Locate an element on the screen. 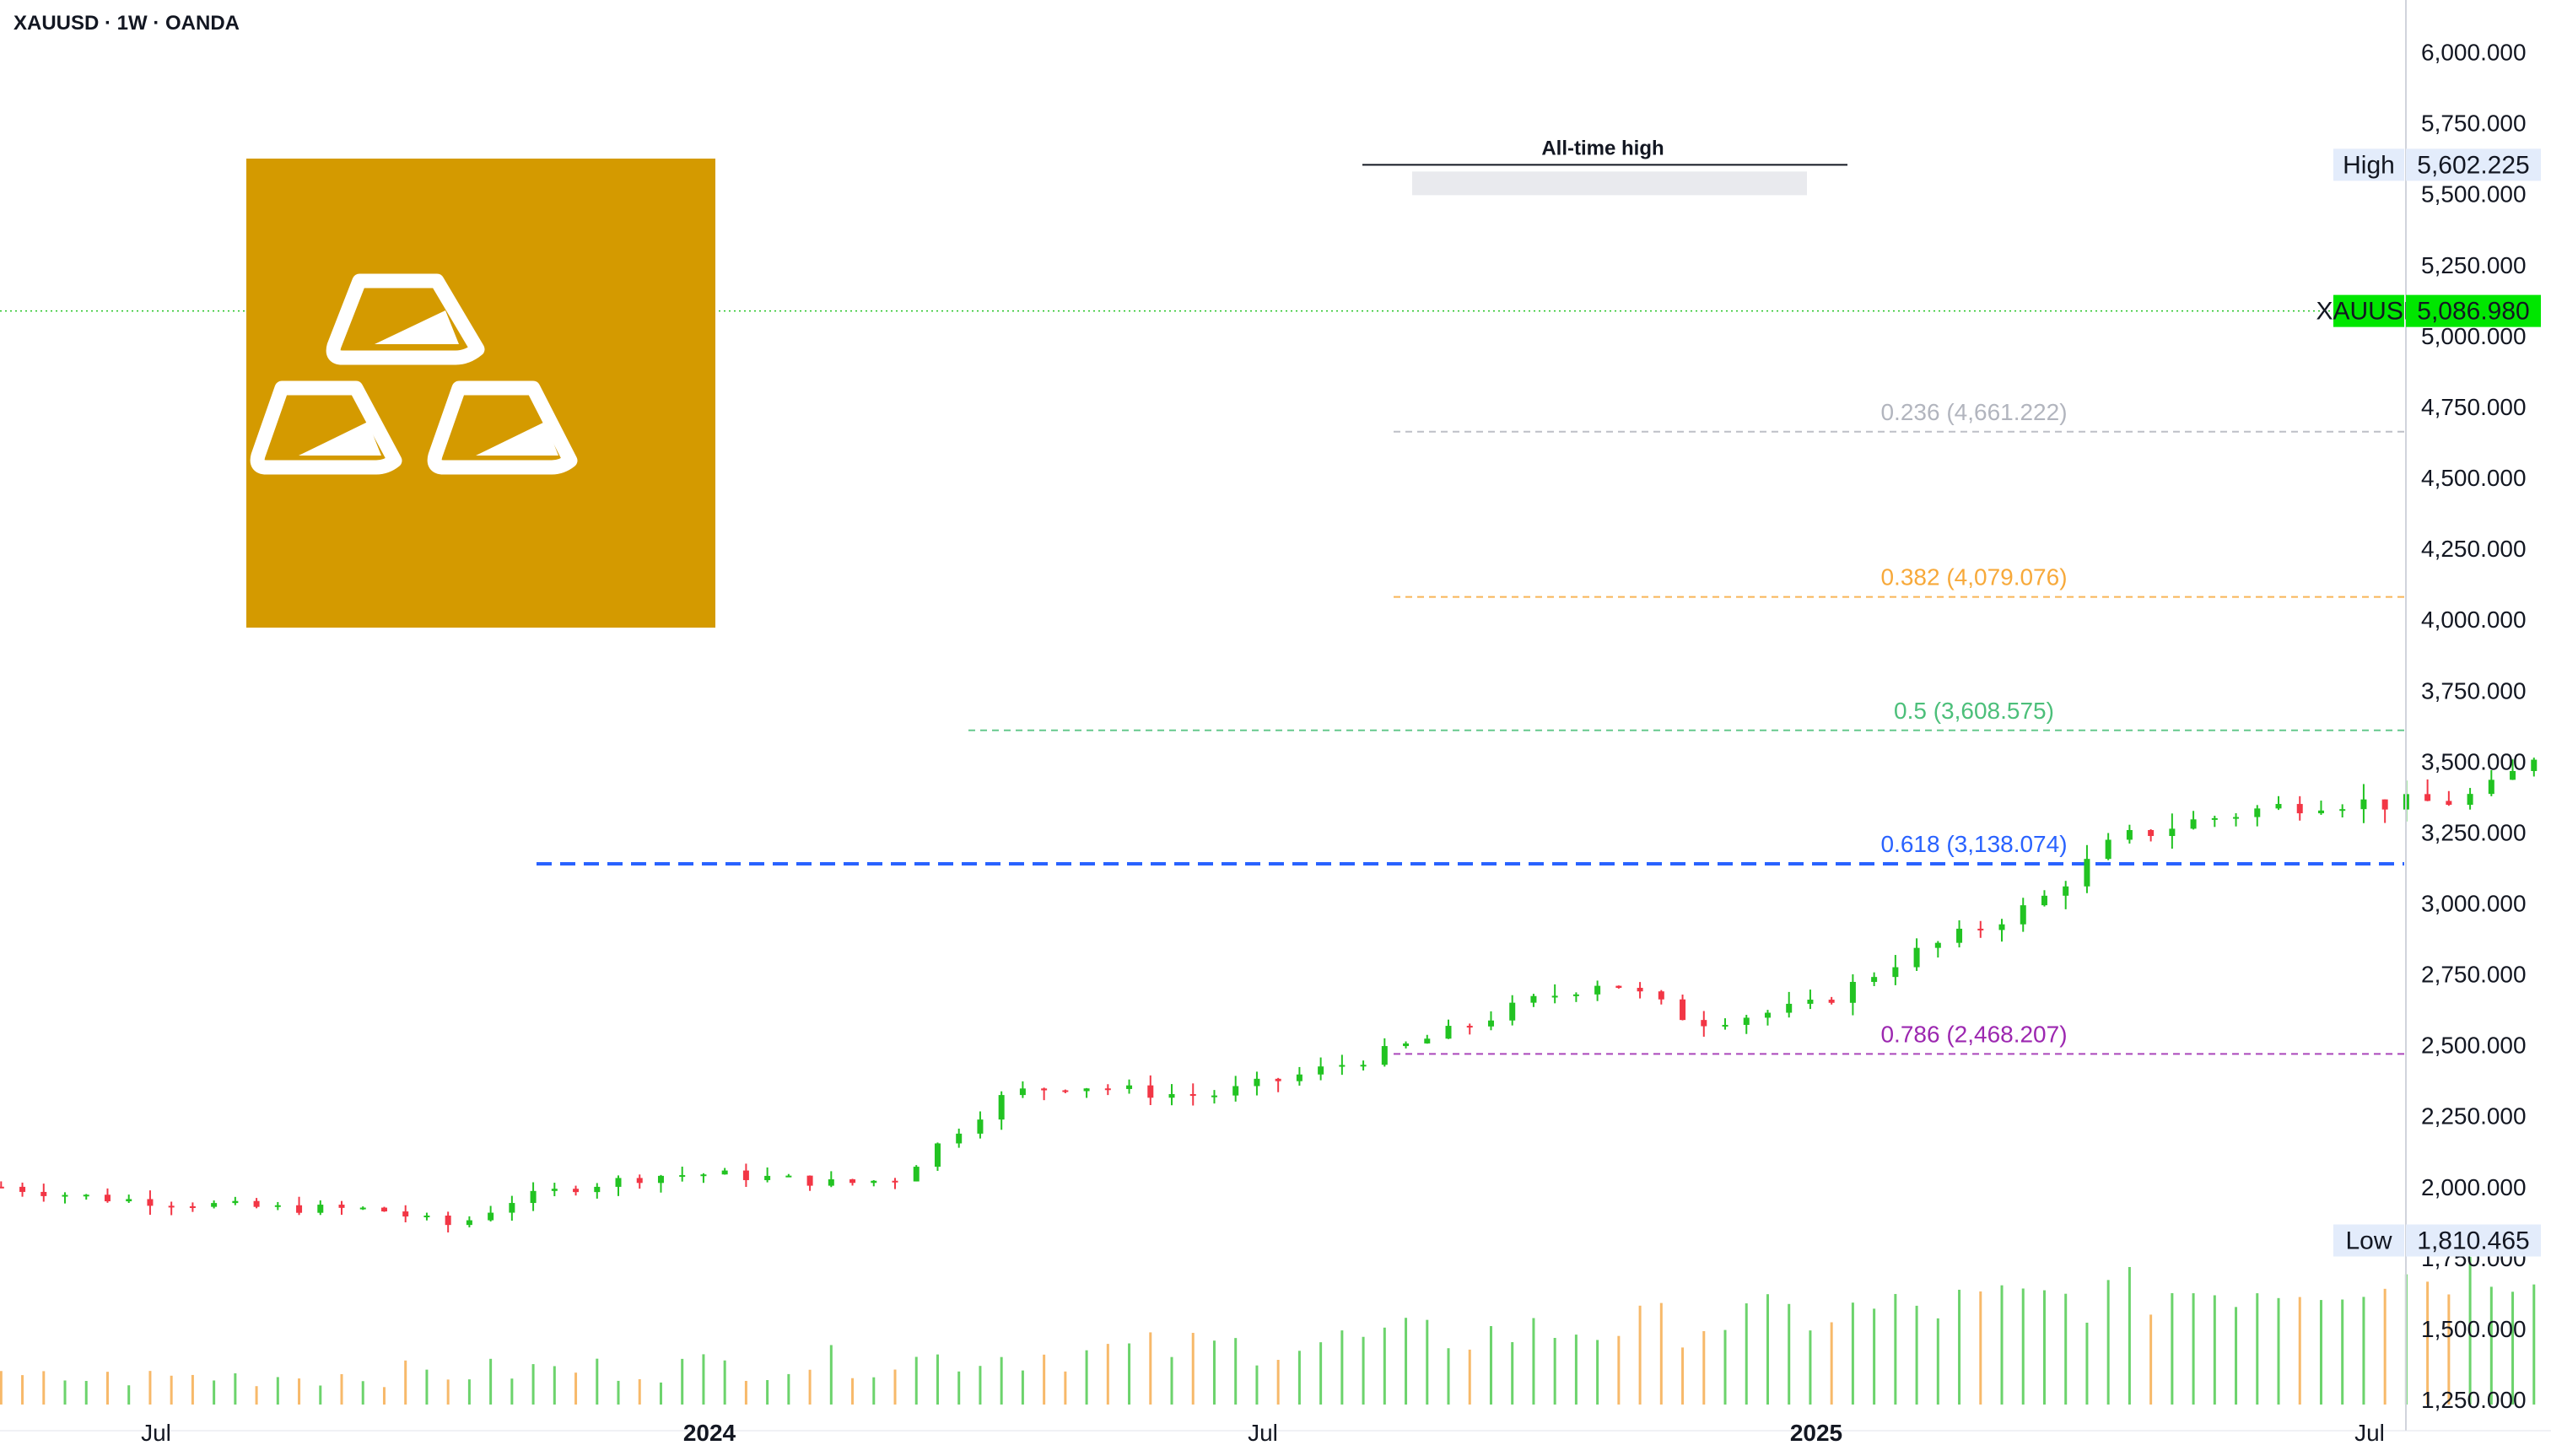  time-axis: Jul2024Jul2025Jul2026Jul2027Jul is located at coordinates (1275, 1433).